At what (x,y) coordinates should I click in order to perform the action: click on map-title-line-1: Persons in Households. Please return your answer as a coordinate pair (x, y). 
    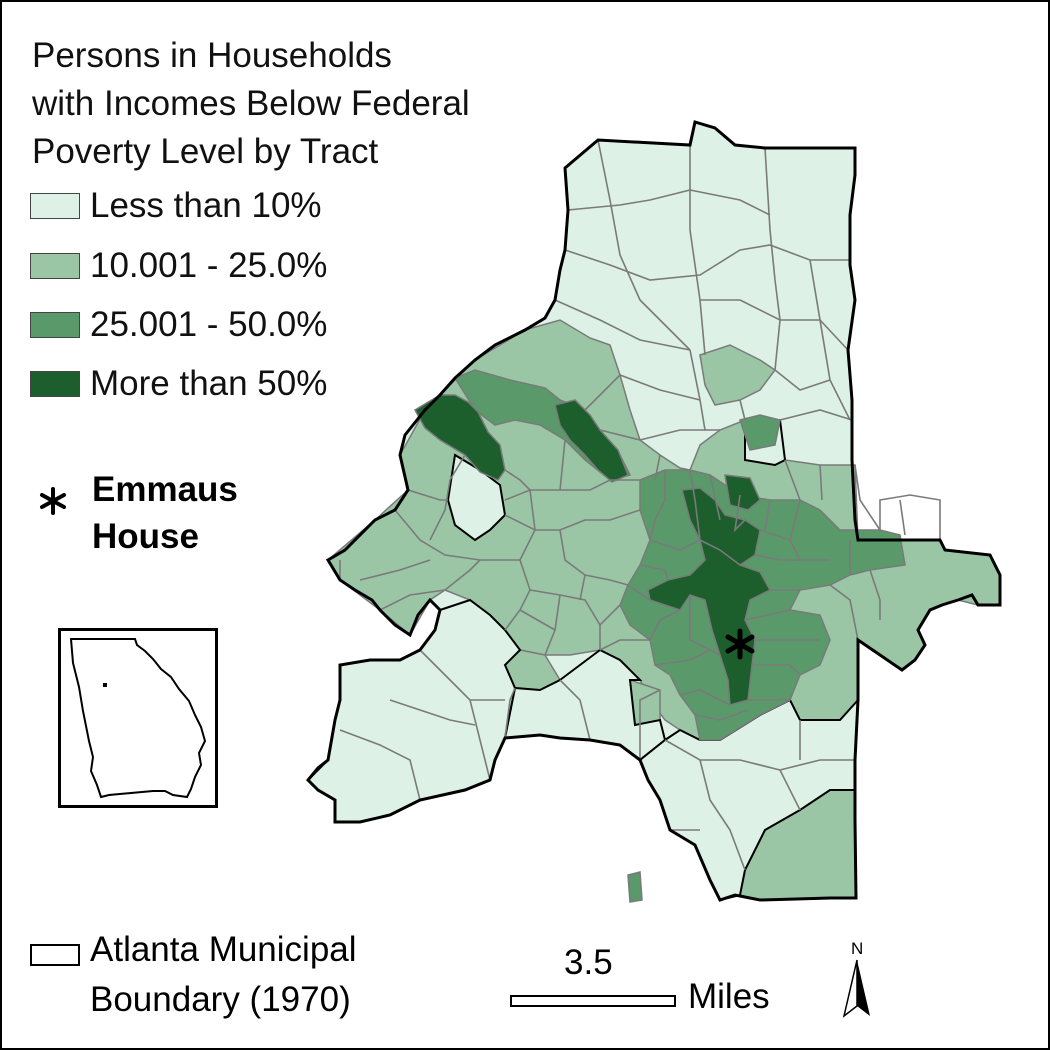
    Looking at the image, I should click on (212, 55).